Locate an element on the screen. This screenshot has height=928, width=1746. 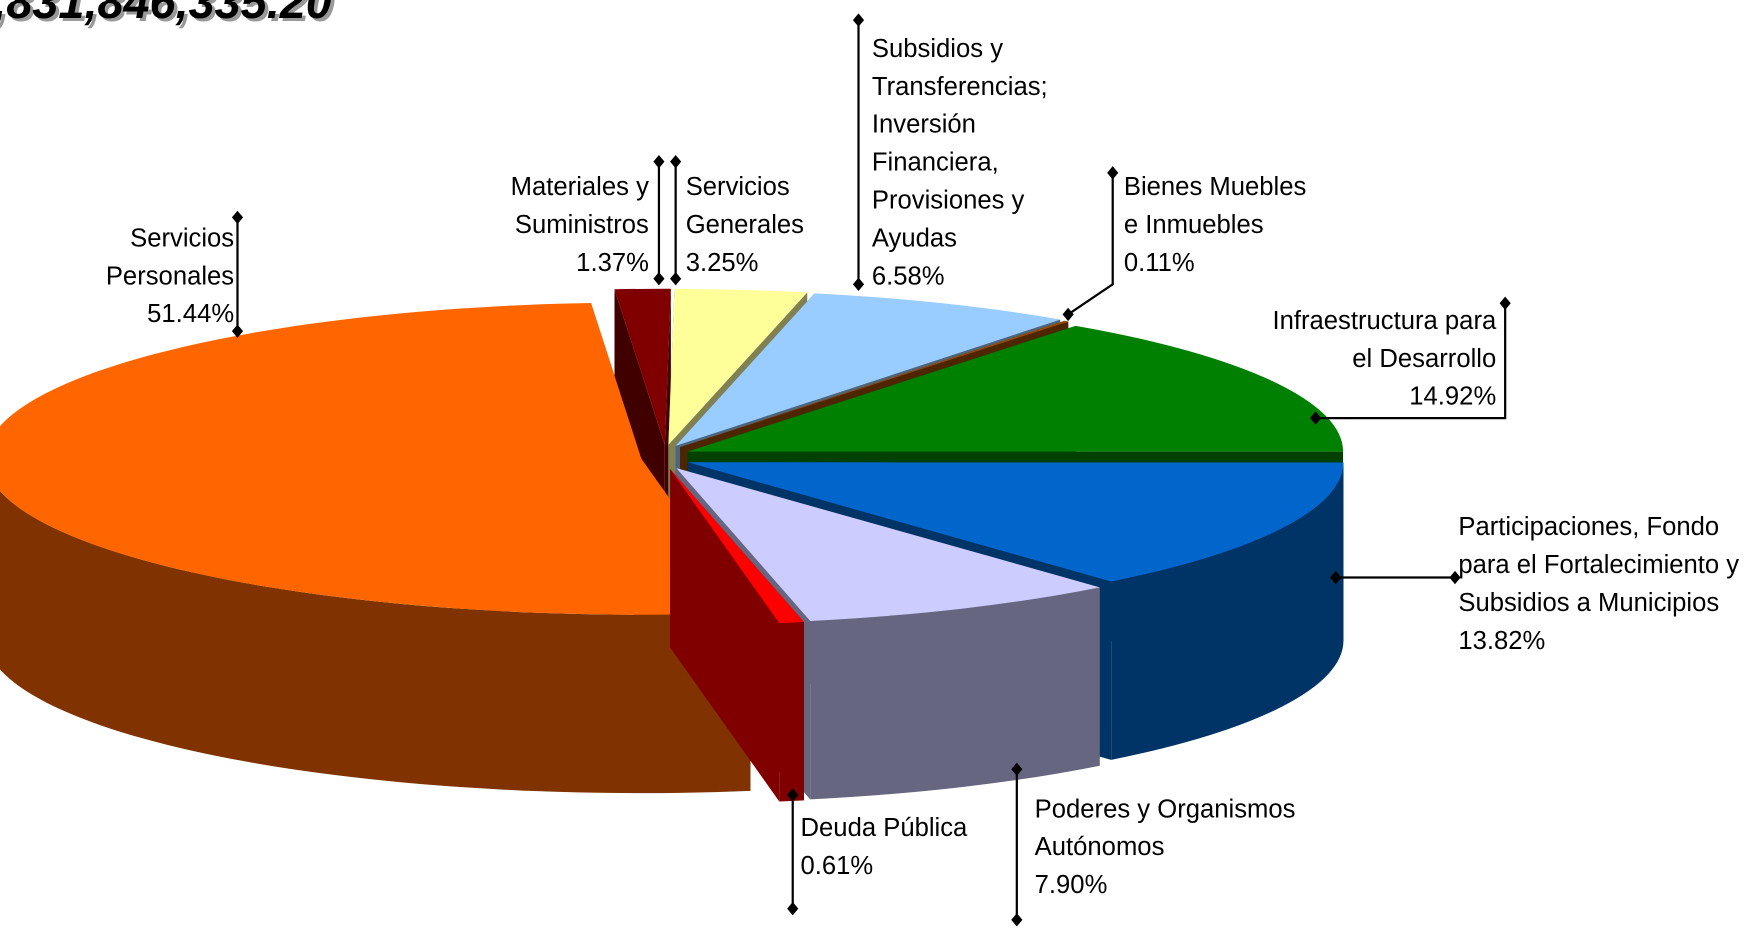
value-label: 7.90% is located at coordinates (1174, 884).